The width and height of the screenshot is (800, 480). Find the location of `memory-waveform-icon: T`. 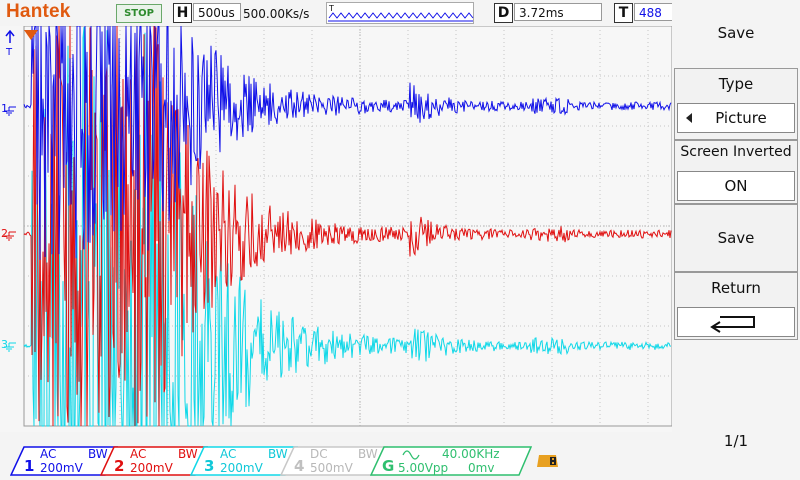

memory-waveform-icon: T is located at coordinates (401, 13).